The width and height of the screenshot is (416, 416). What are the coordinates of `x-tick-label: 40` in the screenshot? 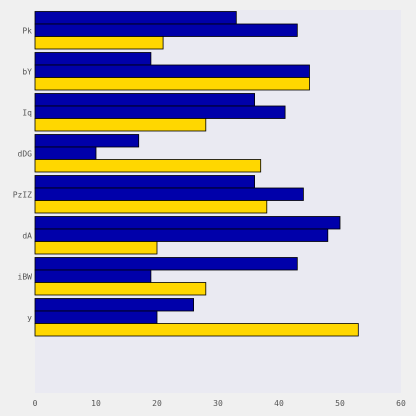 It's located at (279, 403).